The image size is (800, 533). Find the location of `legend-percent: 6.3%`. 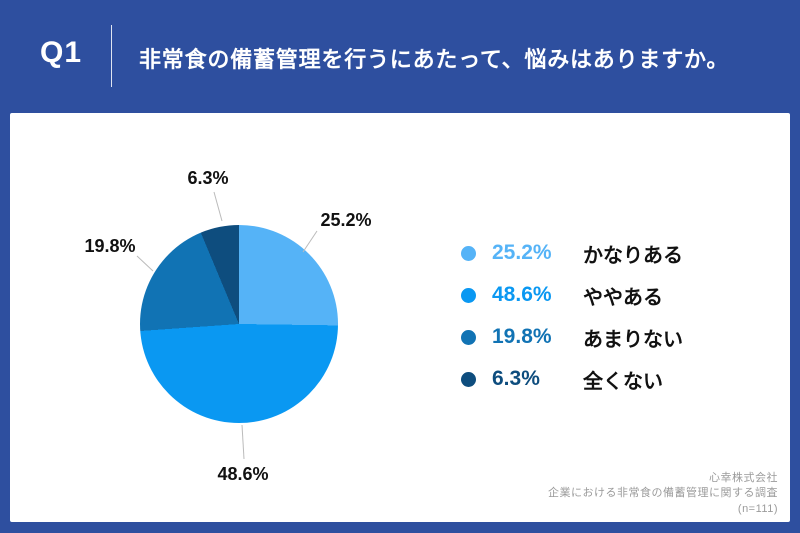

legend-percent: 6.3% is located at coordinates (516, 378).